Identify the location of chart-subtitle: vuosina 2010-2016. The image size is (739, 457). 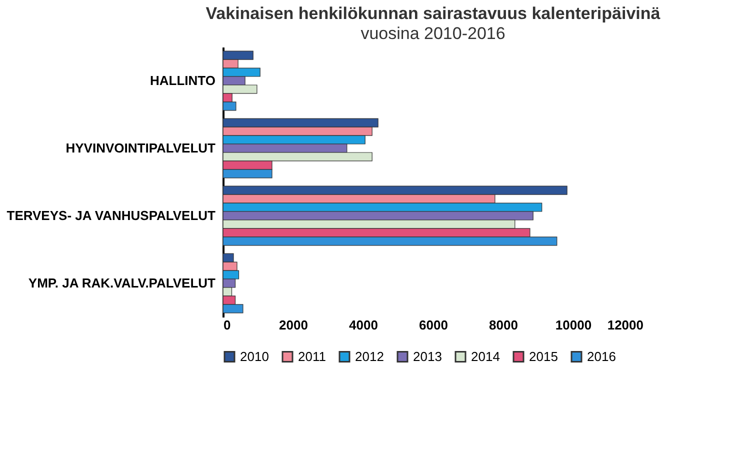
(433, 33).